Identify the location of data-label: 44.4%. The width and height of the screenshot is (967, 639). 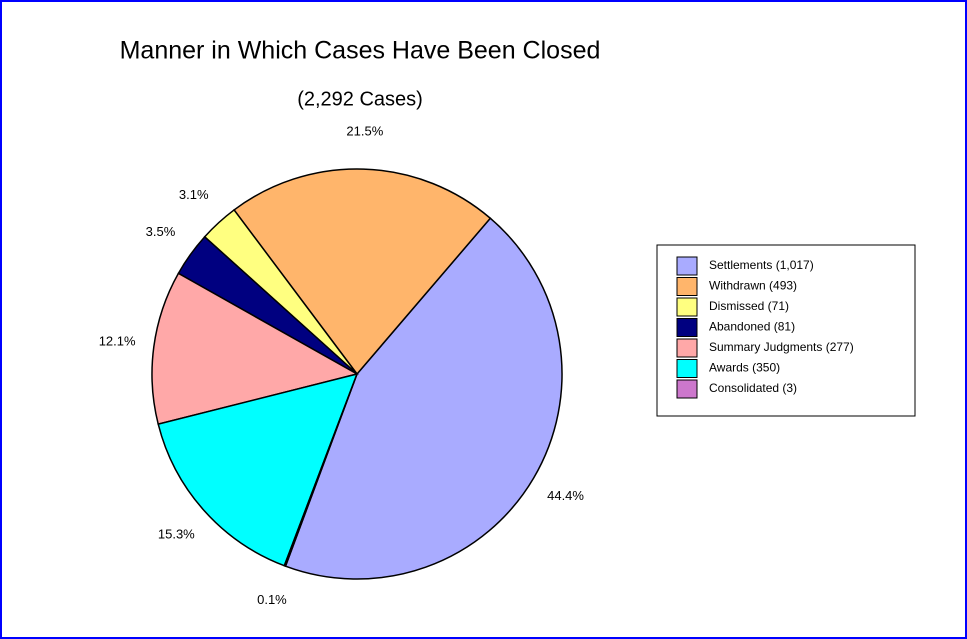
(565, 495).